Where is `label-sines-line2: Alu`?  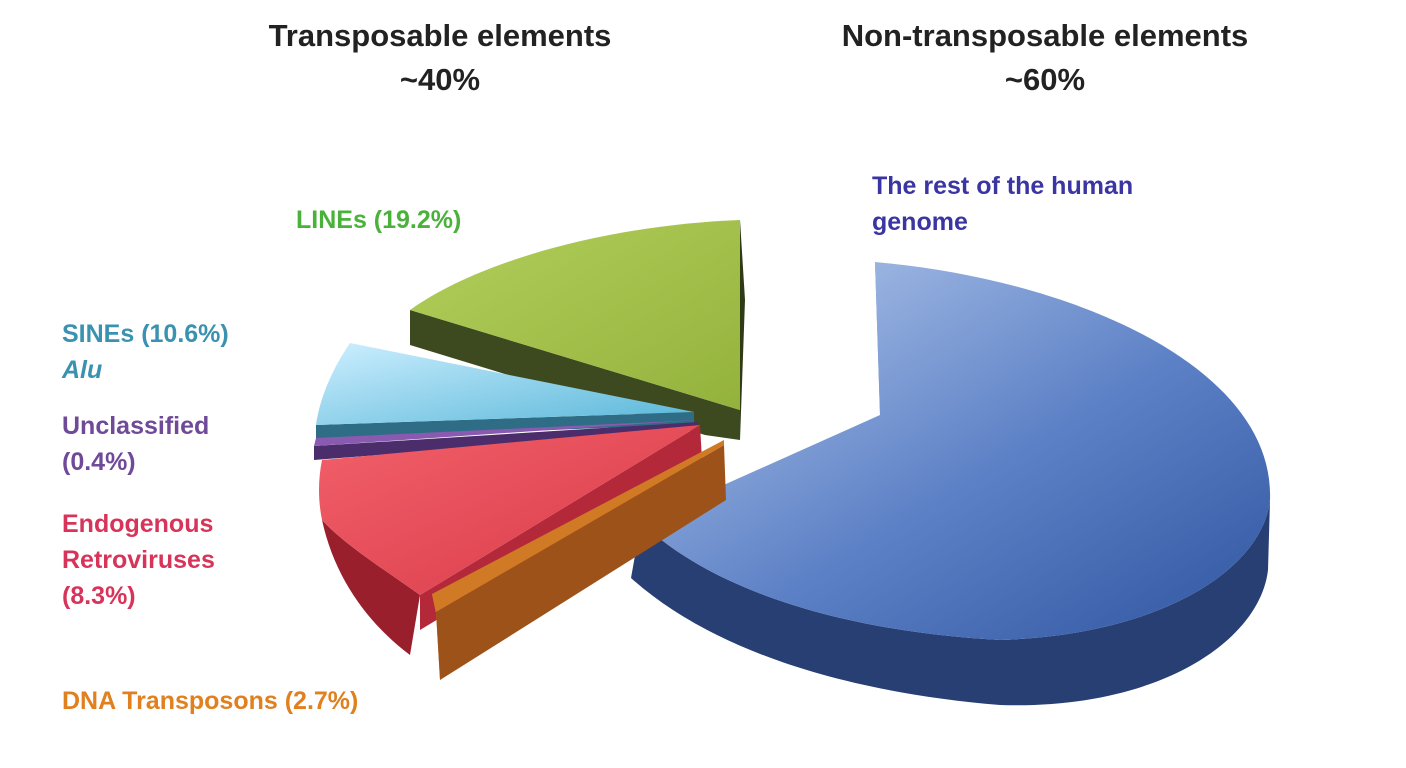
label-sines-line2: Alu is located at coordinates (82, 370).